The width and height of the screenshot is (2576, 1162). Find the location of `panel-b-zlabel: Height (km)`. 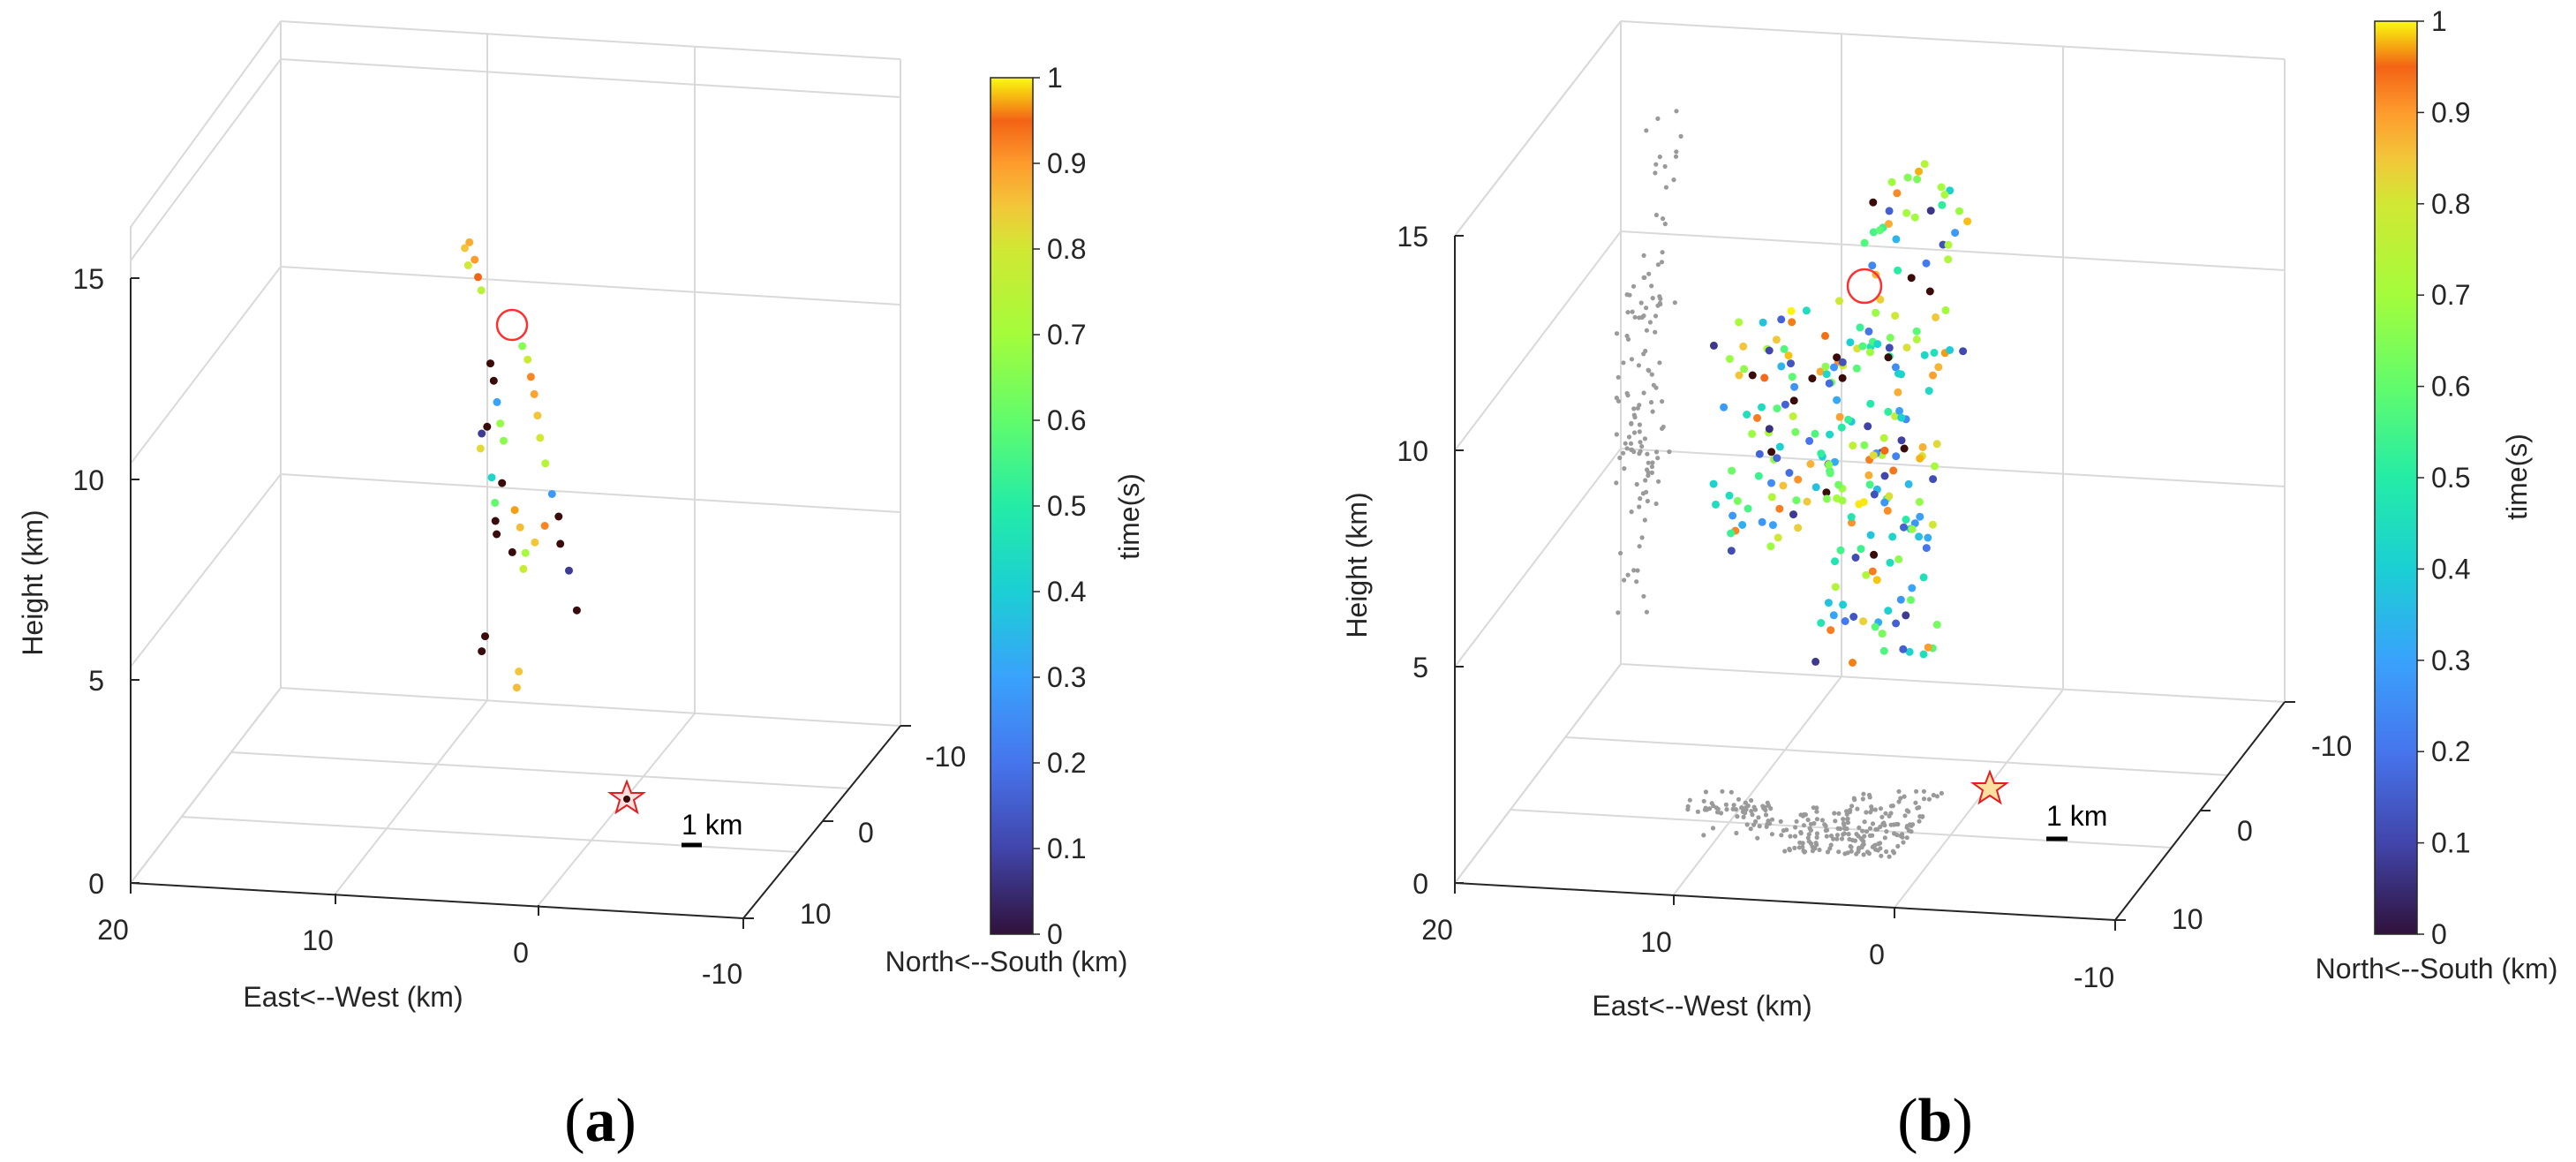

panel-b-zlabel: Height (km) is located at coordinates (1357, 565).